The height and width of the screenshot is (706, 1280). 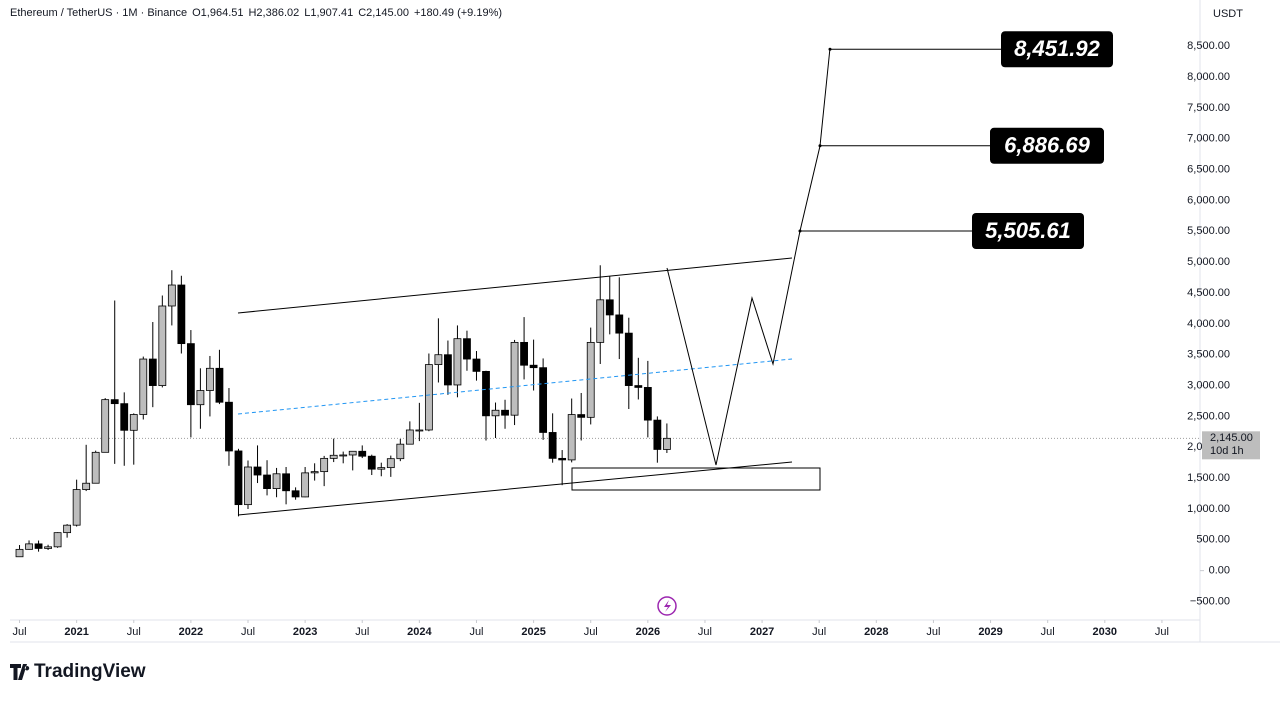 I want to click on event-icon, so click(x=667, y=606).